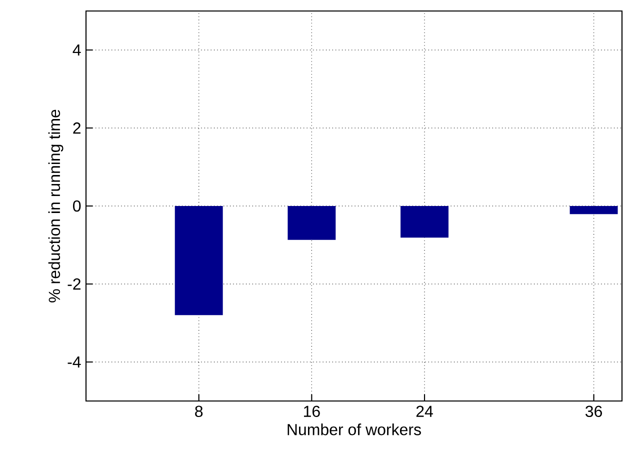  Describe the element at coordinates (593, 412) in the screenshot. I see `x-tick-label: 36` at that location.